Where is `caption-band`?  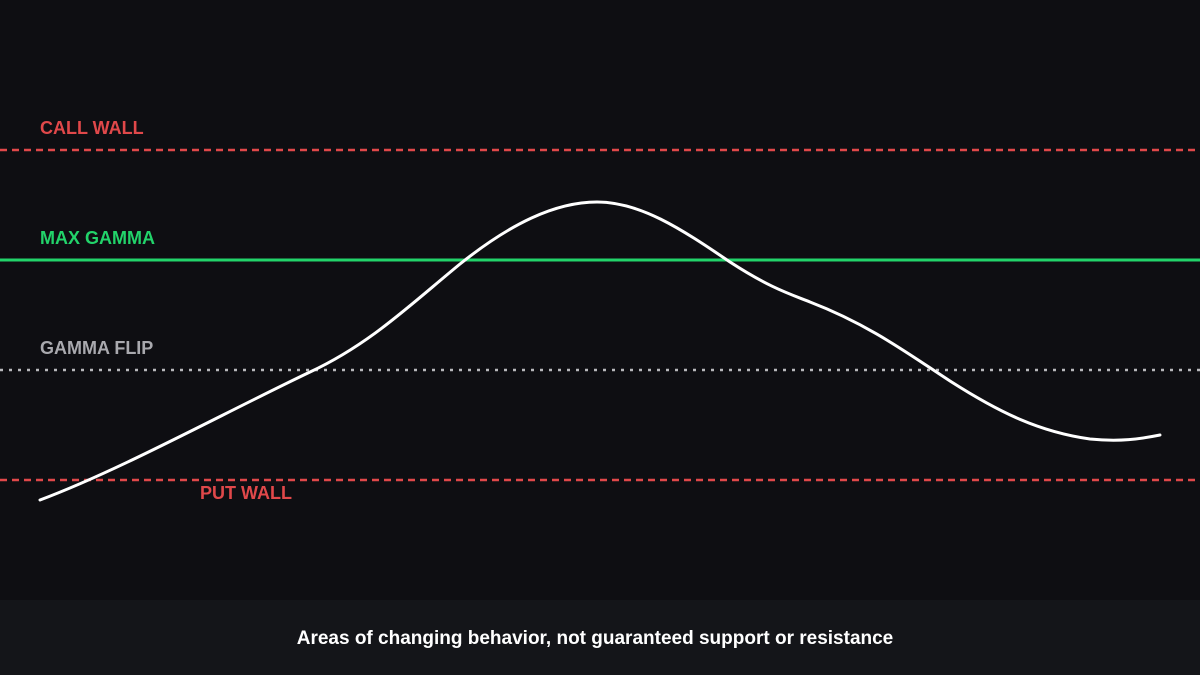
caption-band is located at coordinates (600, 637).